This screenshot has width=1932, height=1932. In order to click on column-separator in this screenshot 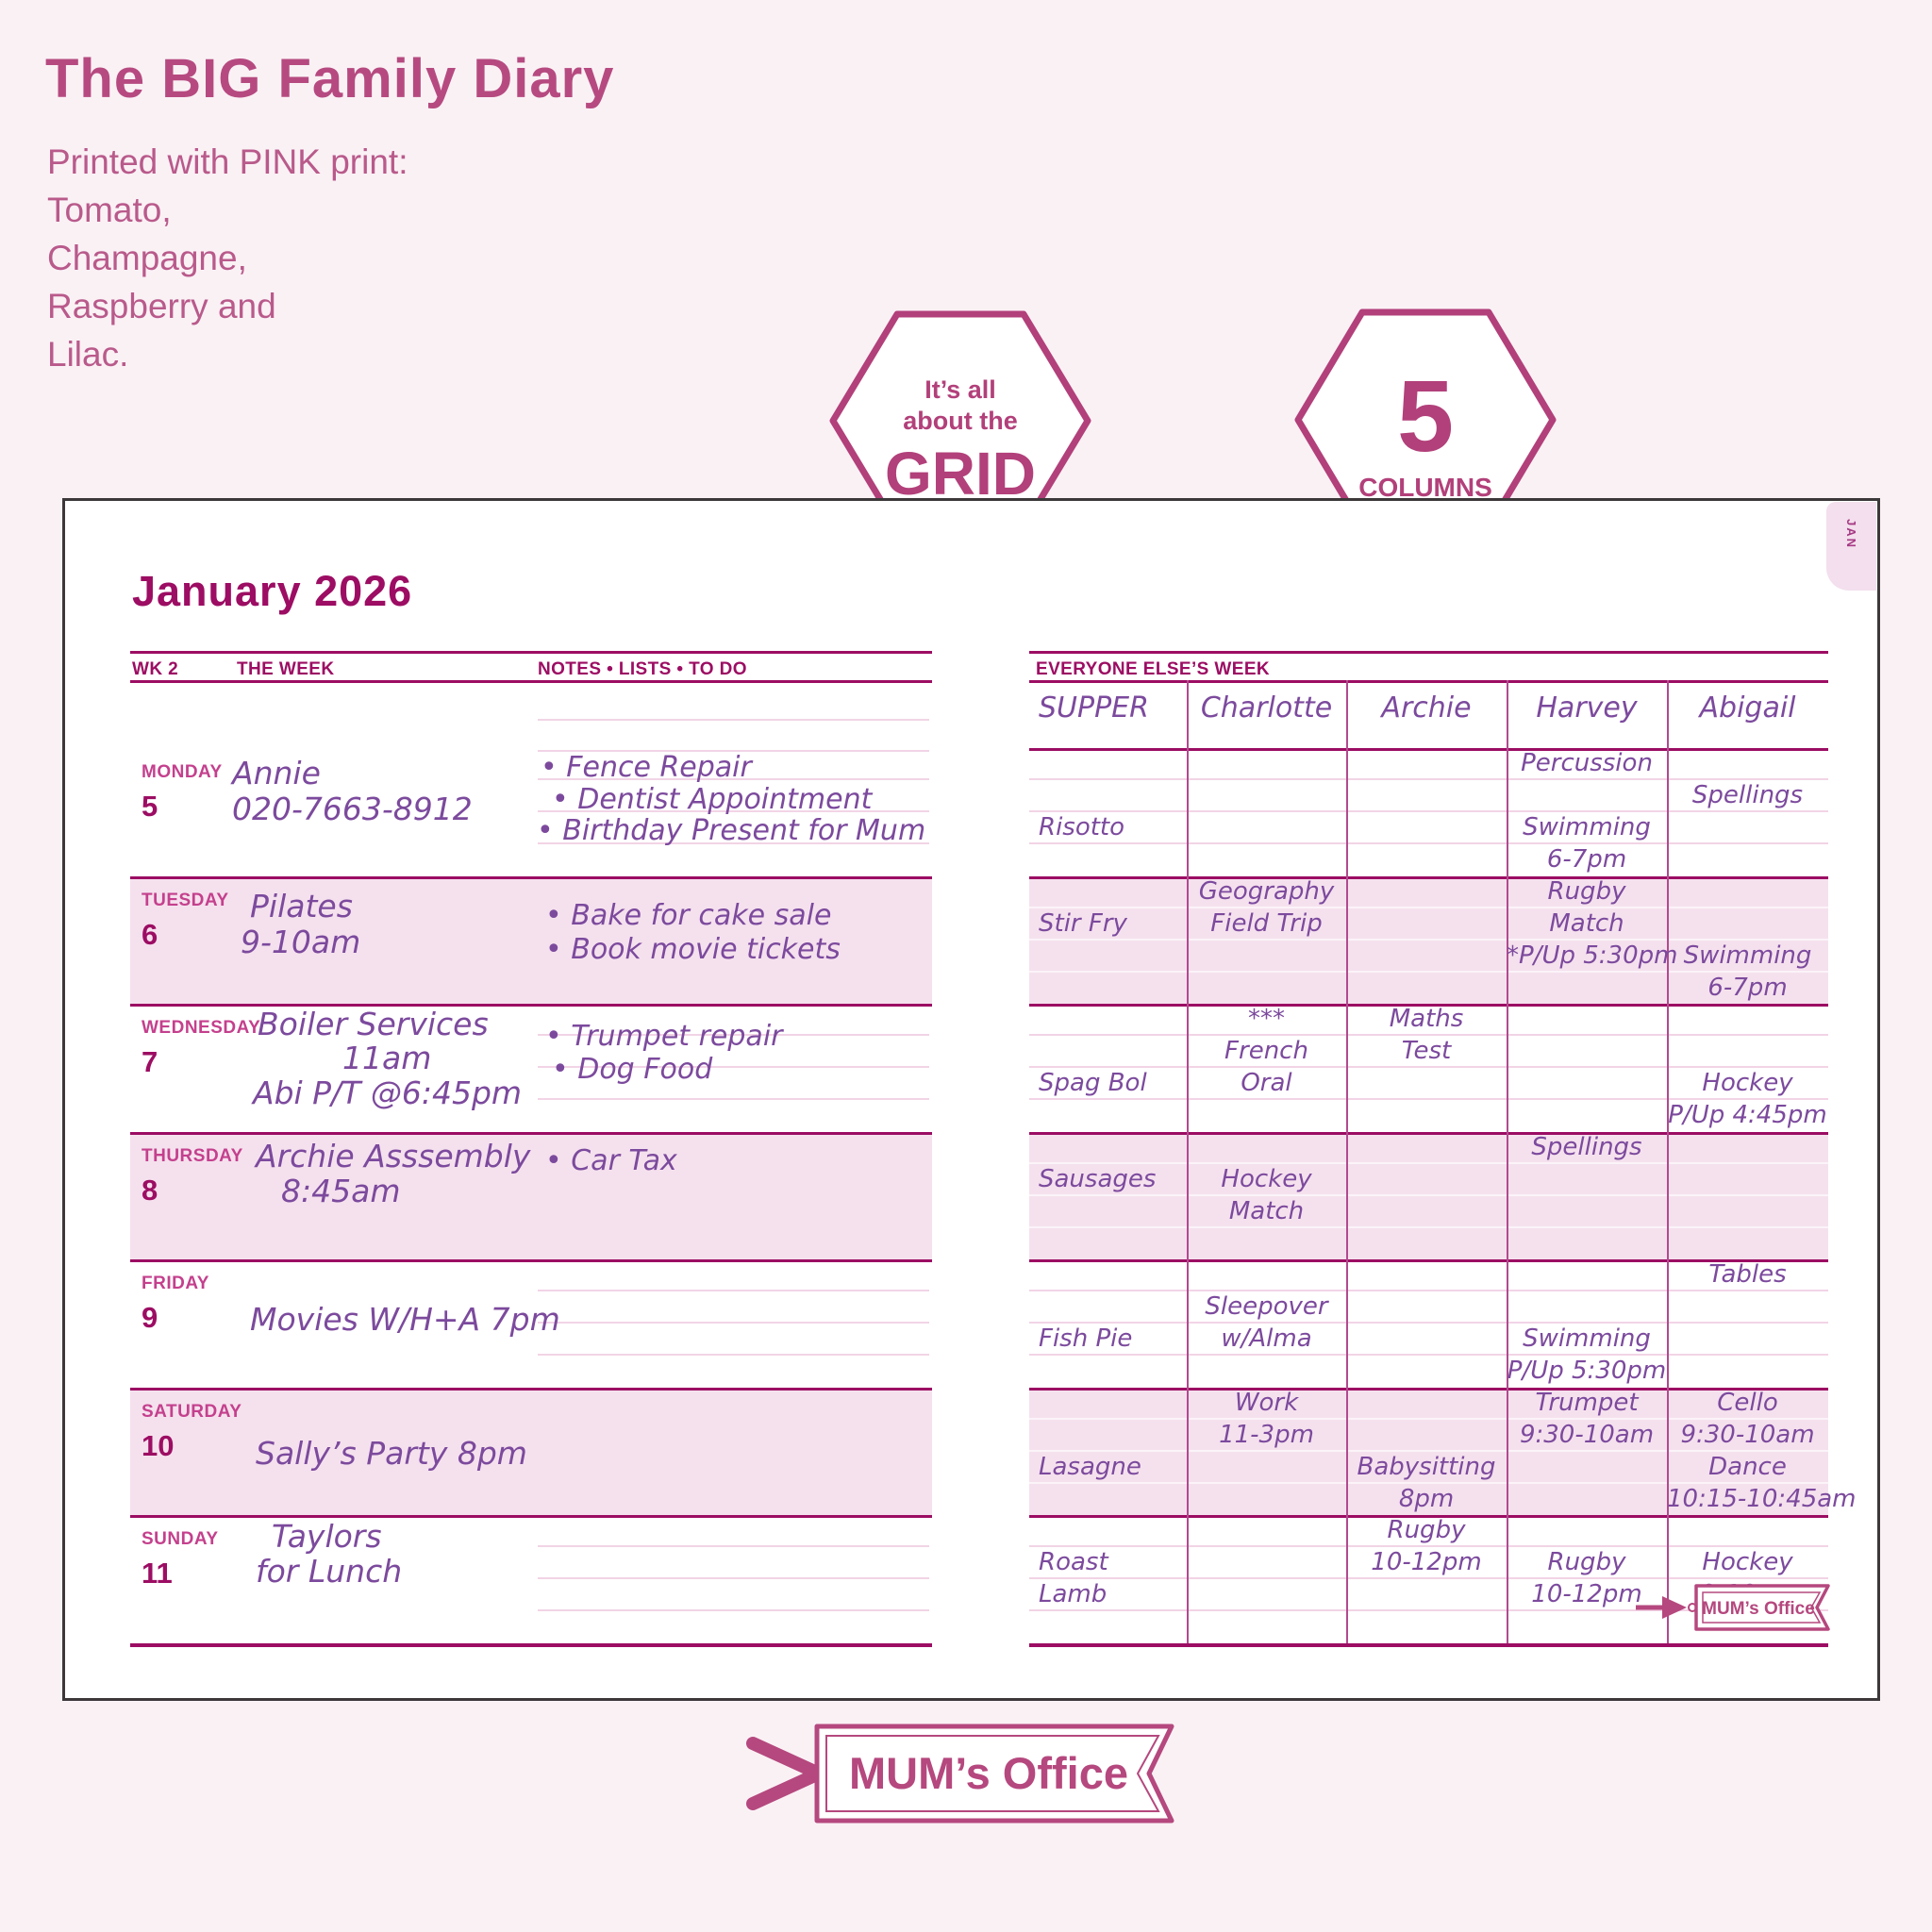, I will do `click(1347, 1162)`.